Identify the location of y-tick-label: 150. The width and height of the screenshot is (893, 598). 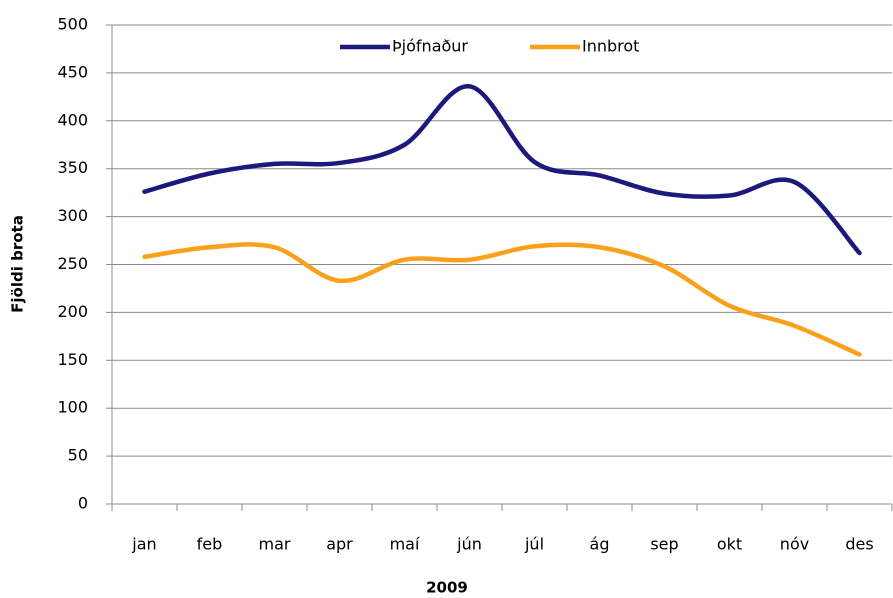
(72, 359).